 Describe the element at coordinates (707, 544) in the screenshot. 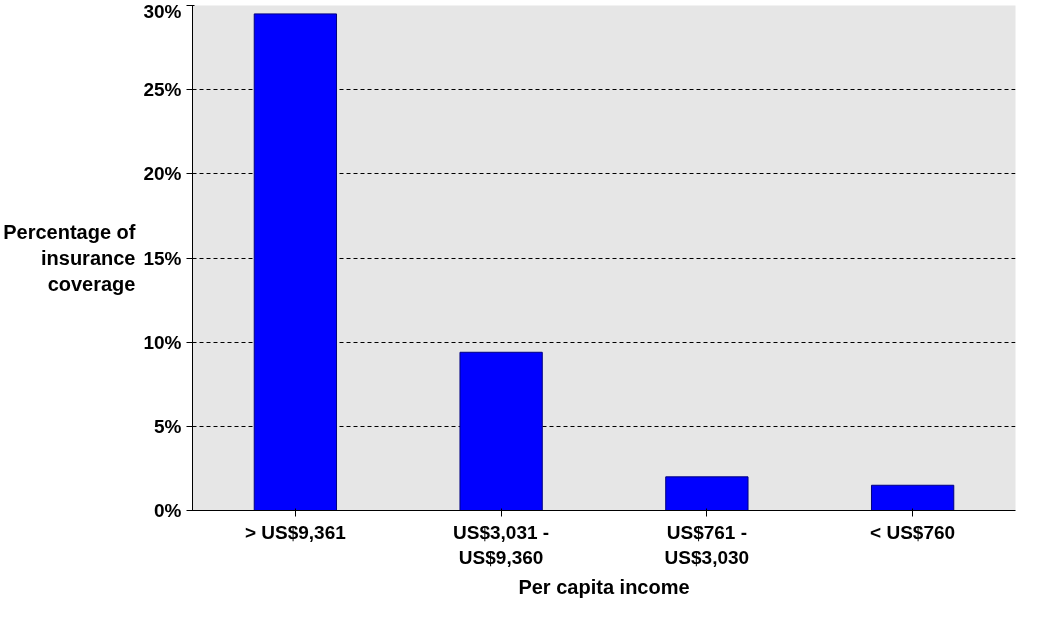

I see `x-tick-label: US$761 - US$3,030` at that location.